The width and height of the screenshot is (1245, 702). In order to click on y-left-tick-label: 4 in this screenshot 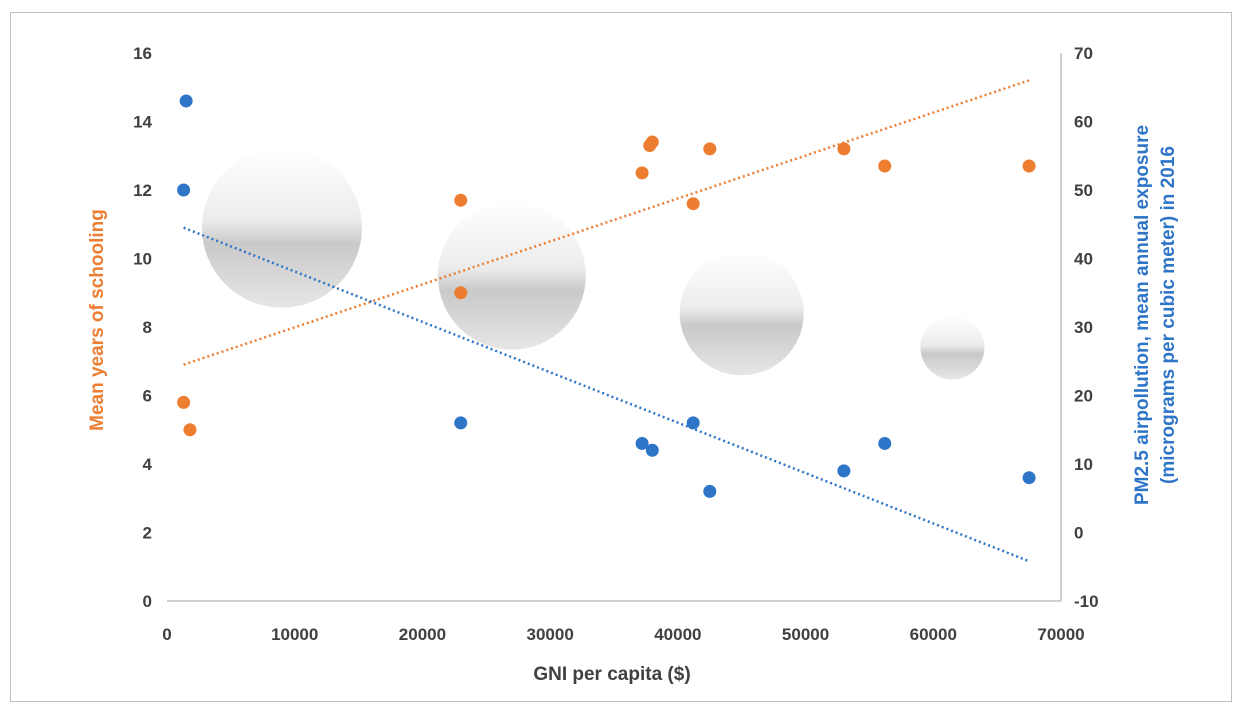, I will do `click(148, 464)`.